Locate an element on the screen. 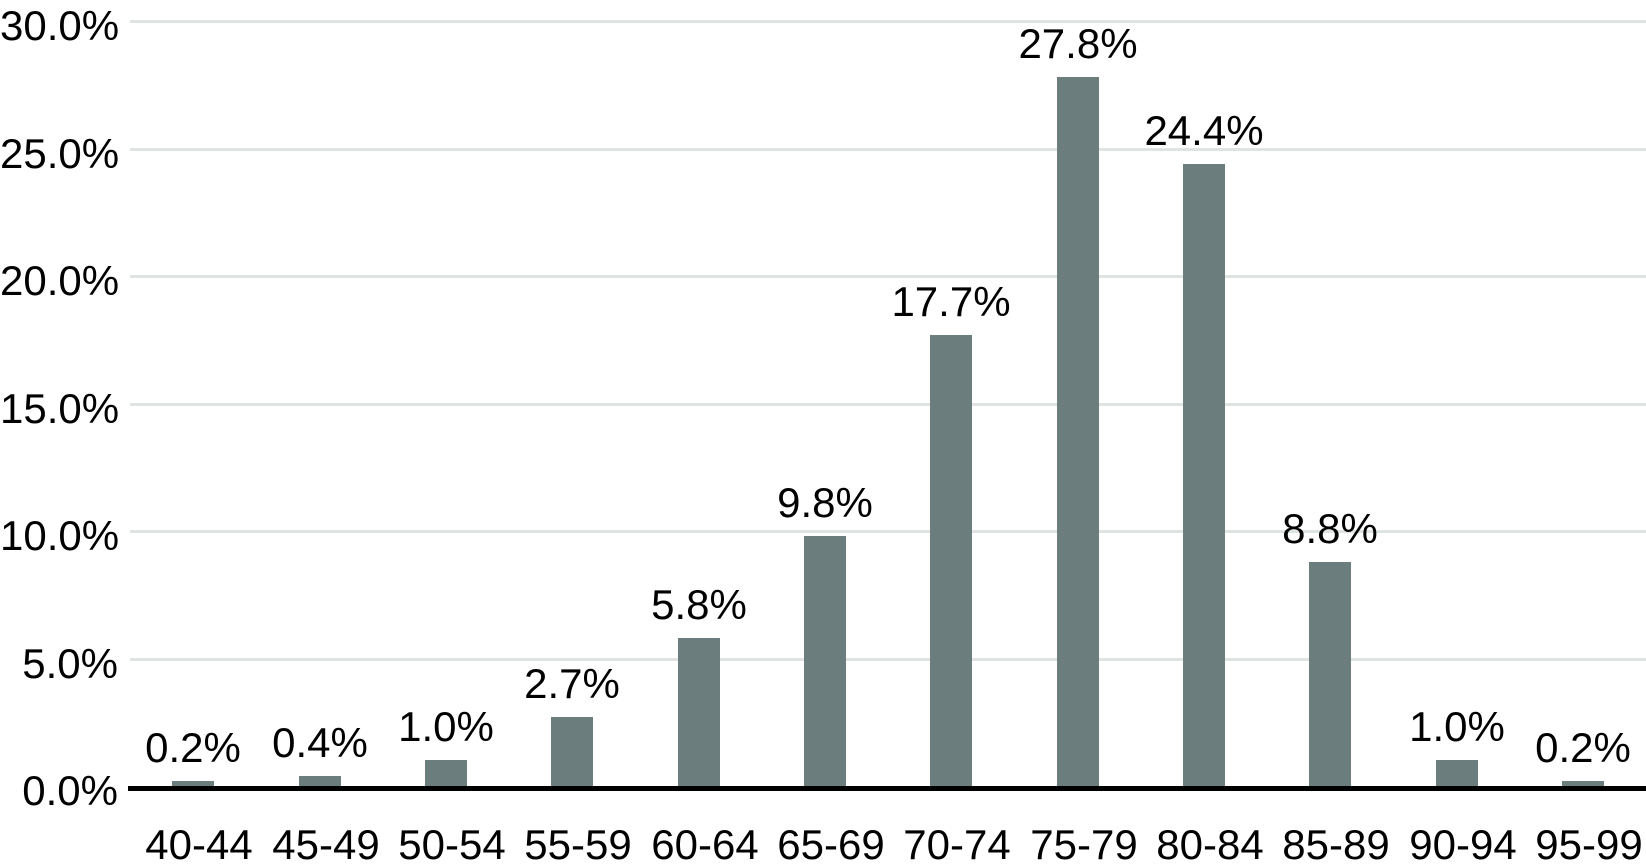 The height and width of the screenshot is (868, 1646). x-tick-label: 60-64 is located at coordinates (705, 844).